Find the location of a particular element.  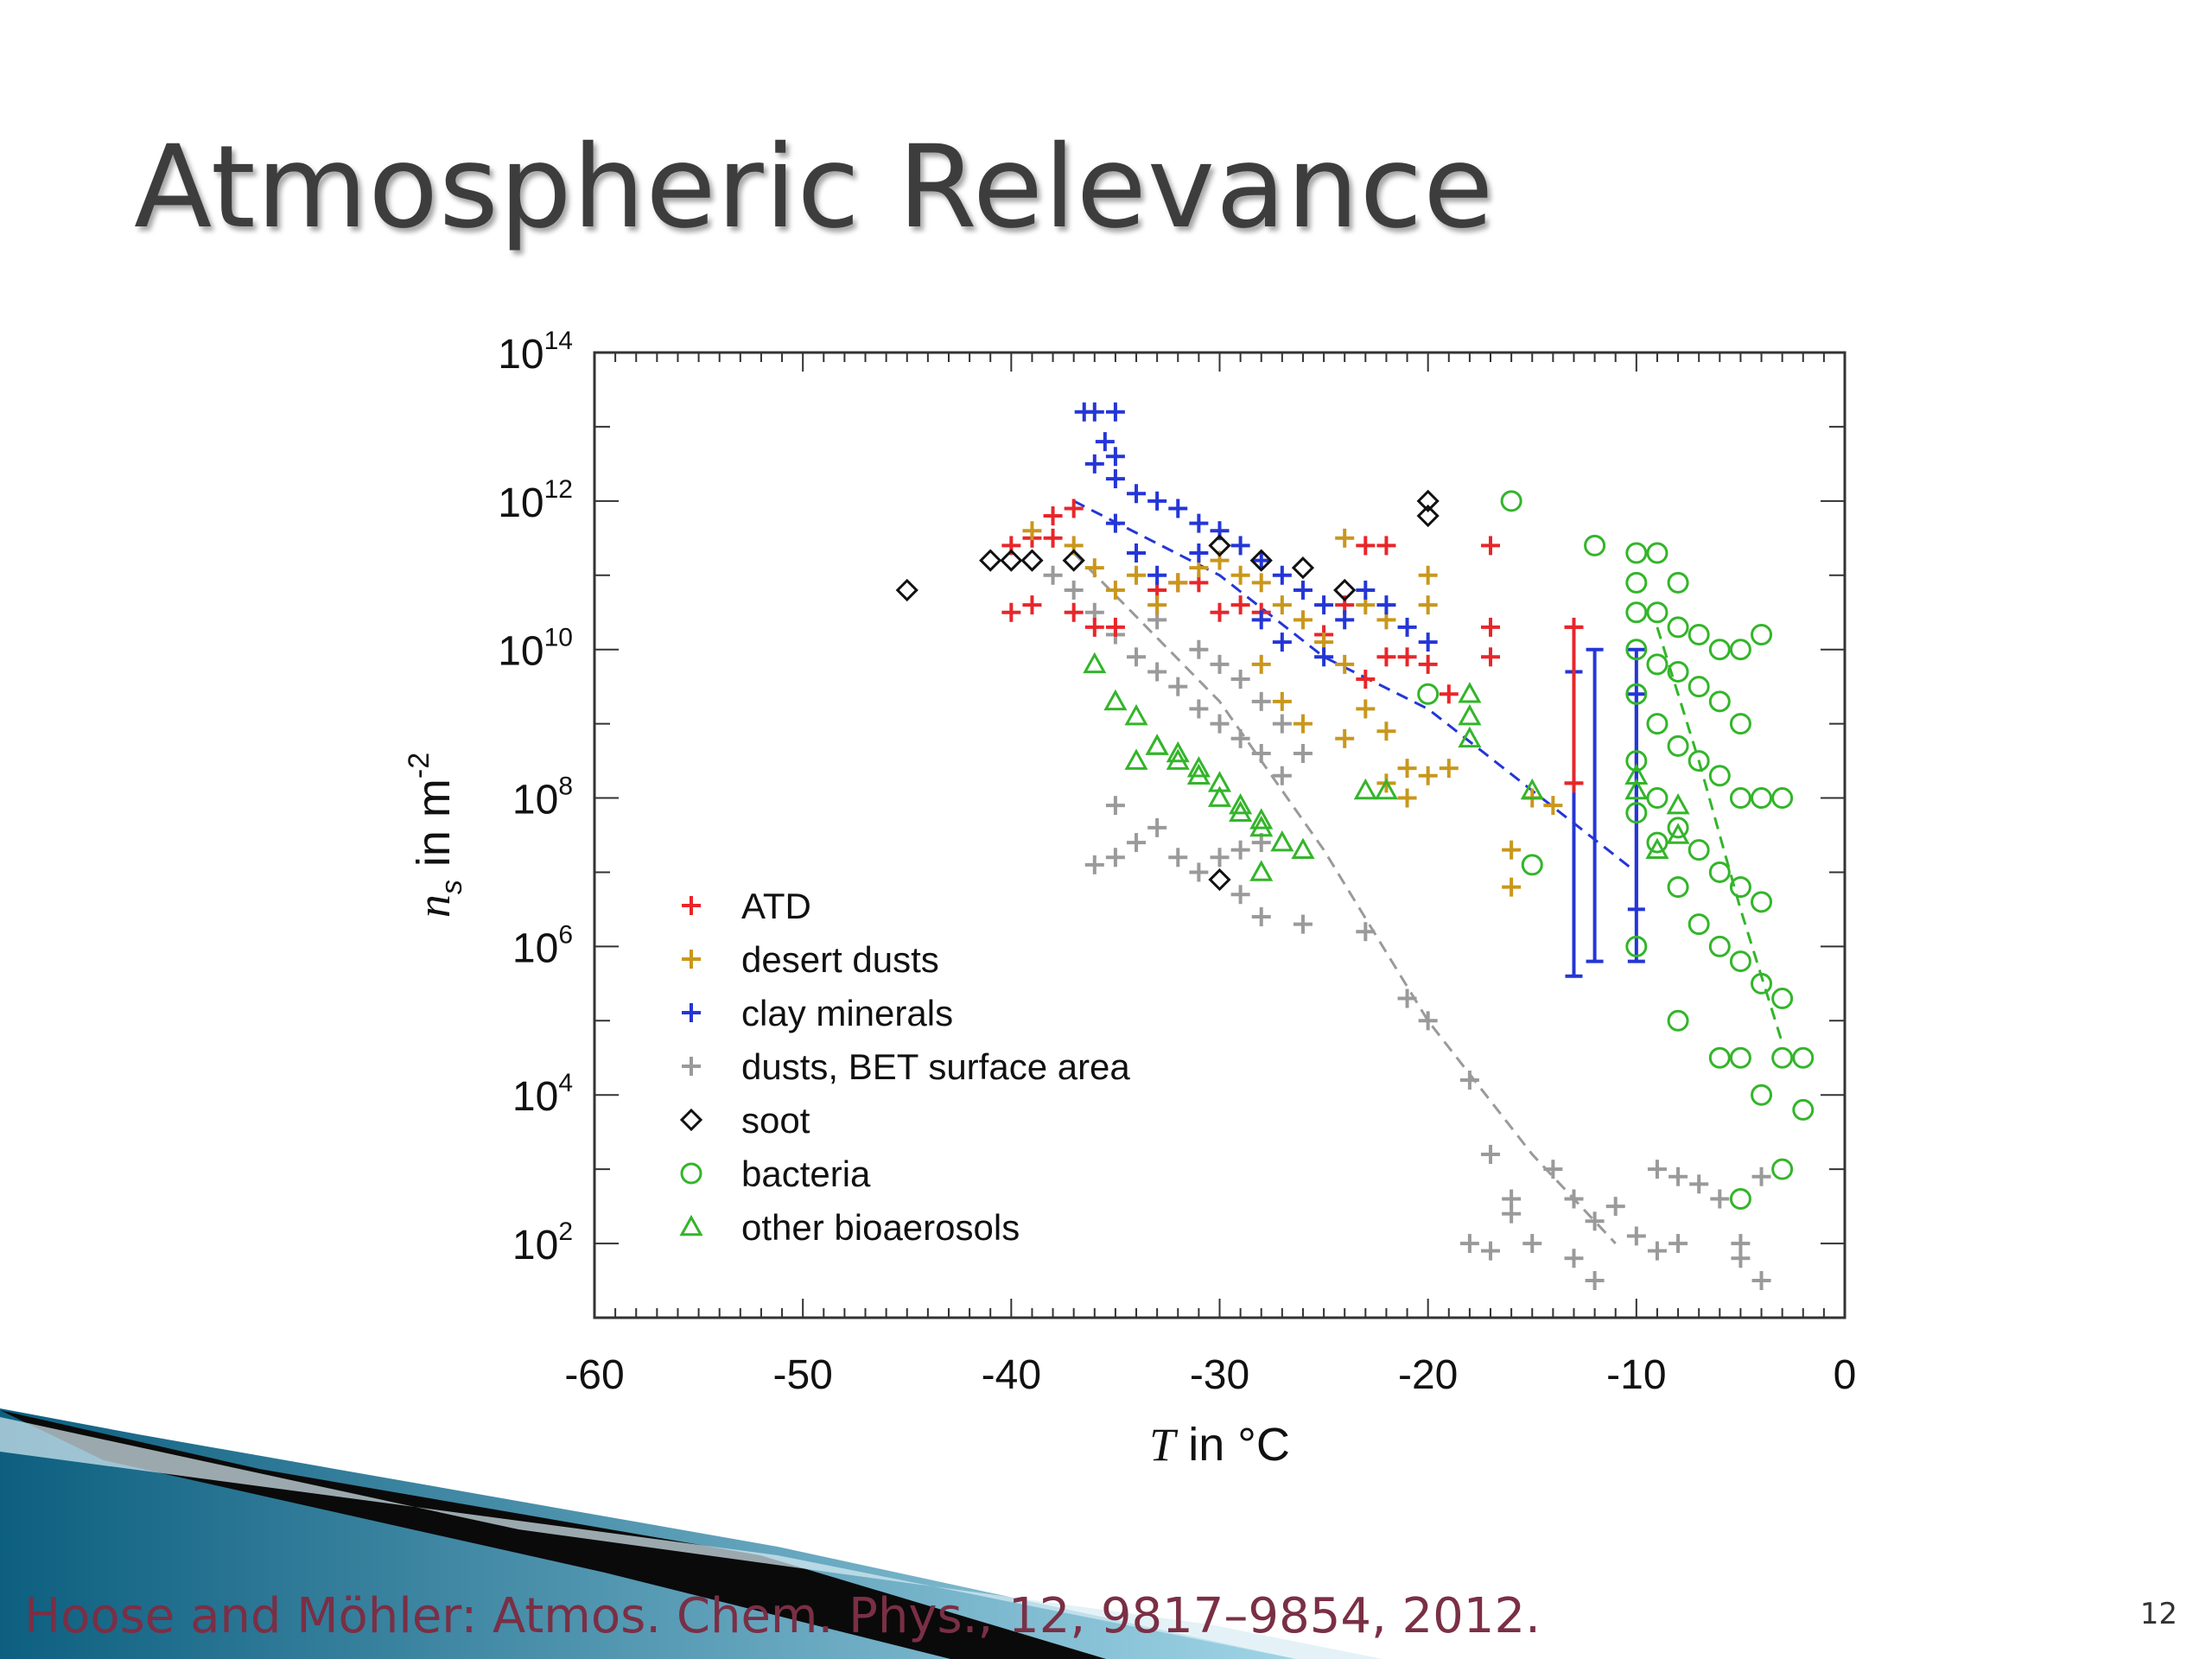

accent-band-blue is located at coordinates (648, 1533).